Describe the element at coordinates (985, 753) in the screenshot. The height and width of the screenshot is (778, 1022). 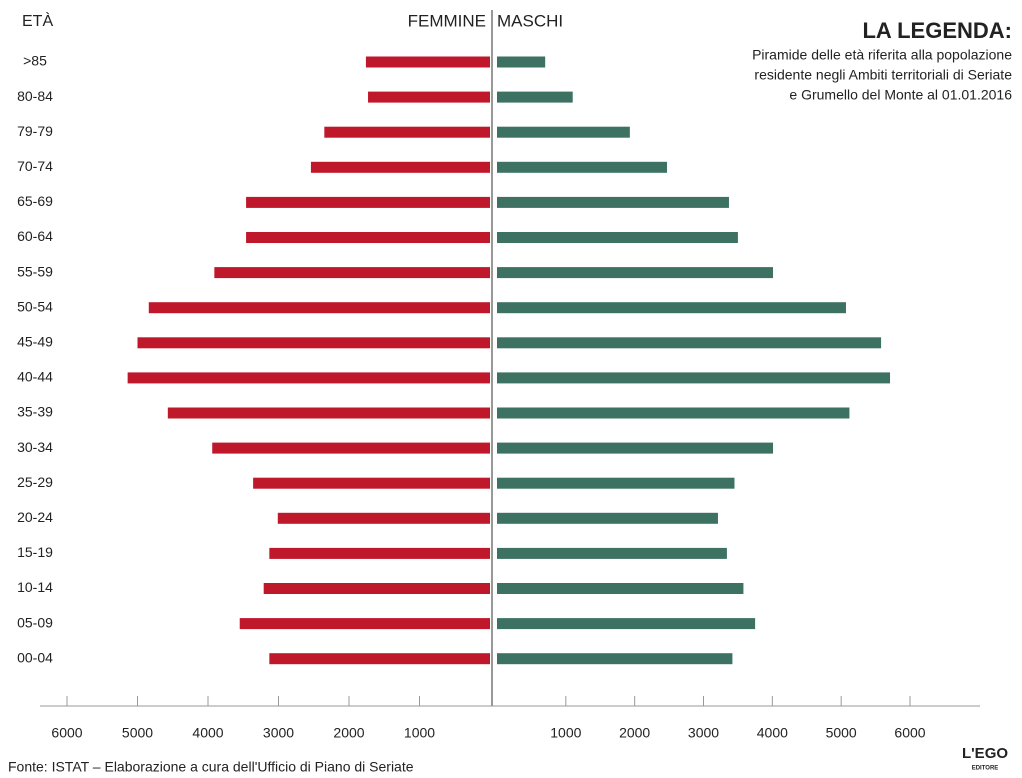
I see `publisher-logo: L'EGO` at that location.